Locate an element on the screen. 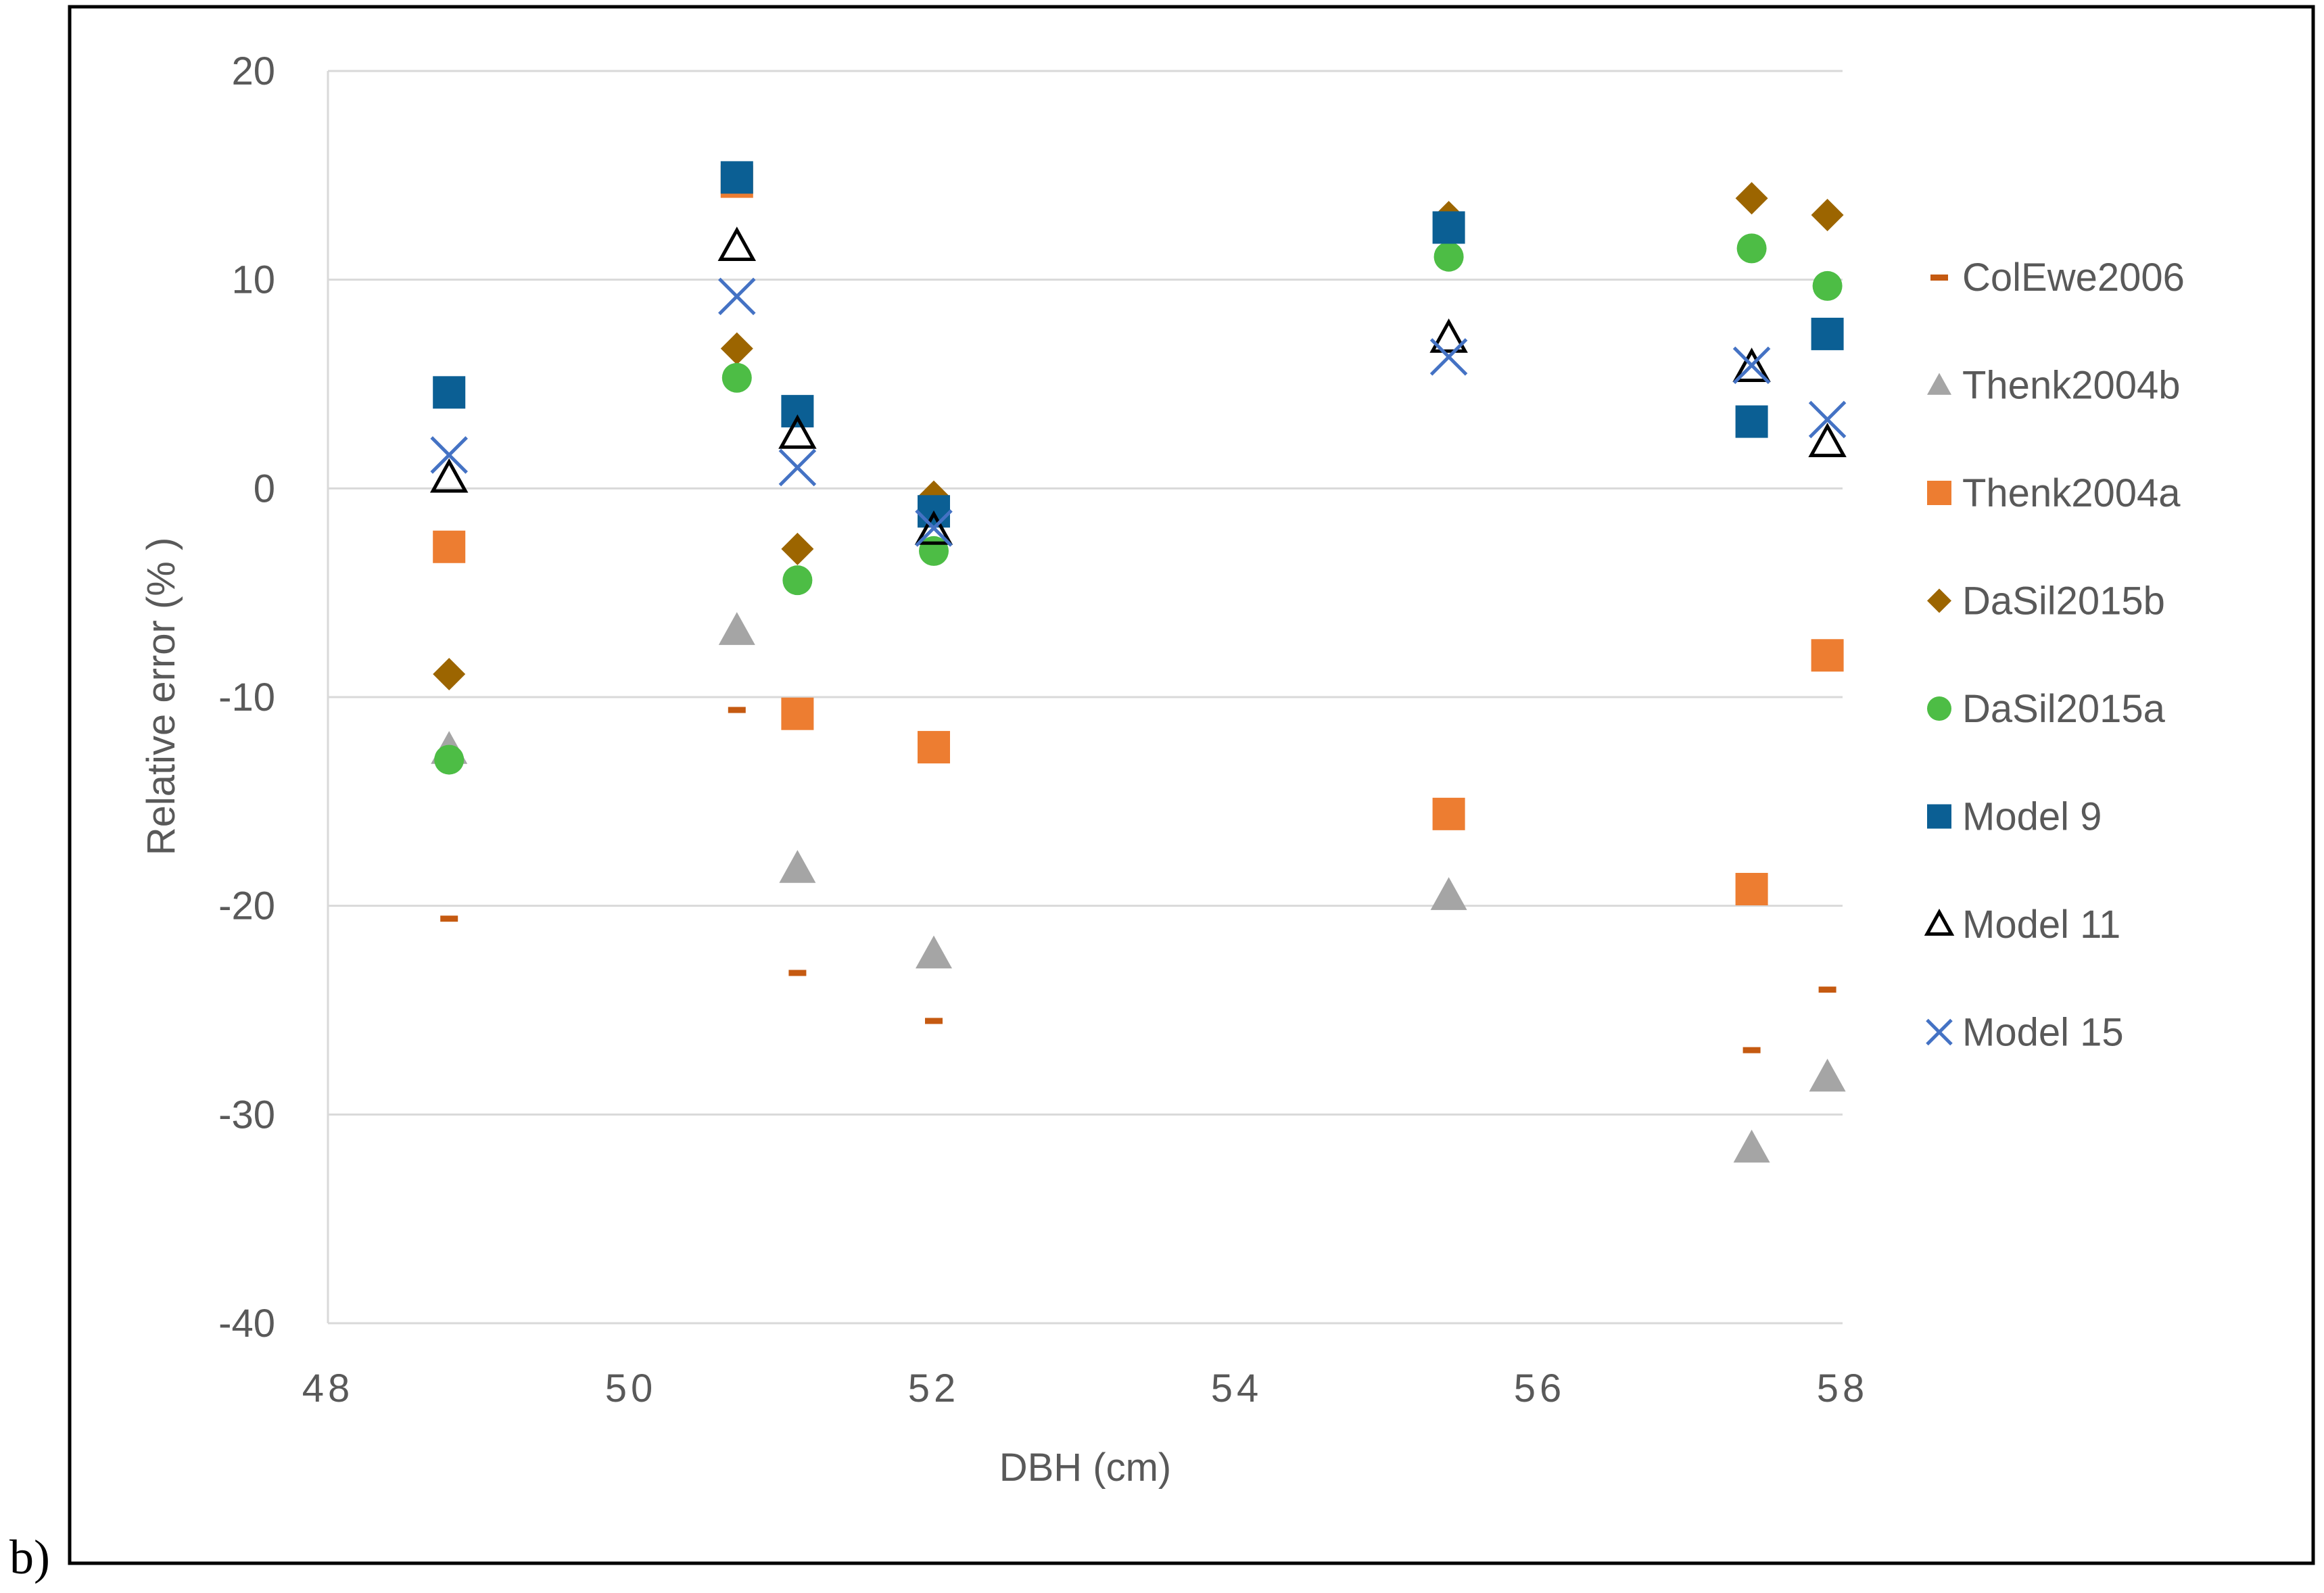 The width and height of the screenshot is (2324, 1593). x-tick-label: 52 is located at coordinates (934, 1388).